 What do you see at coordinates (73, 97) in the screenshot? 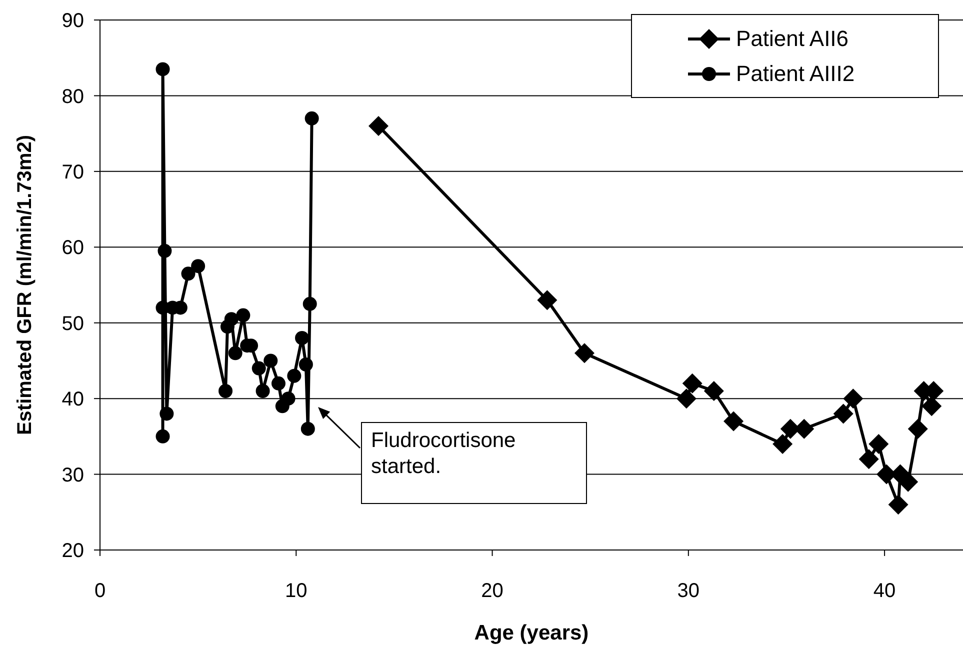
I see `y-tick-label: 80` at bounding box center [73, 97].